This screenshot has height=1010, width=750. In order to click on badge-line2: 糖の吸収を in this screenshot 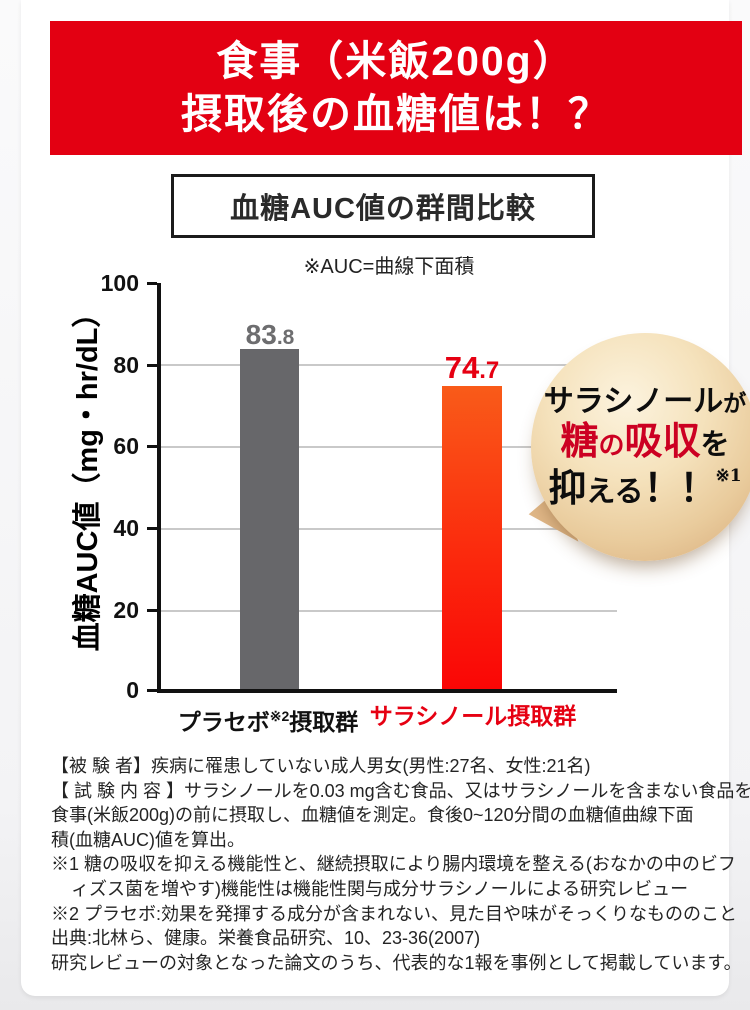, I will do `click(645, 441)`.